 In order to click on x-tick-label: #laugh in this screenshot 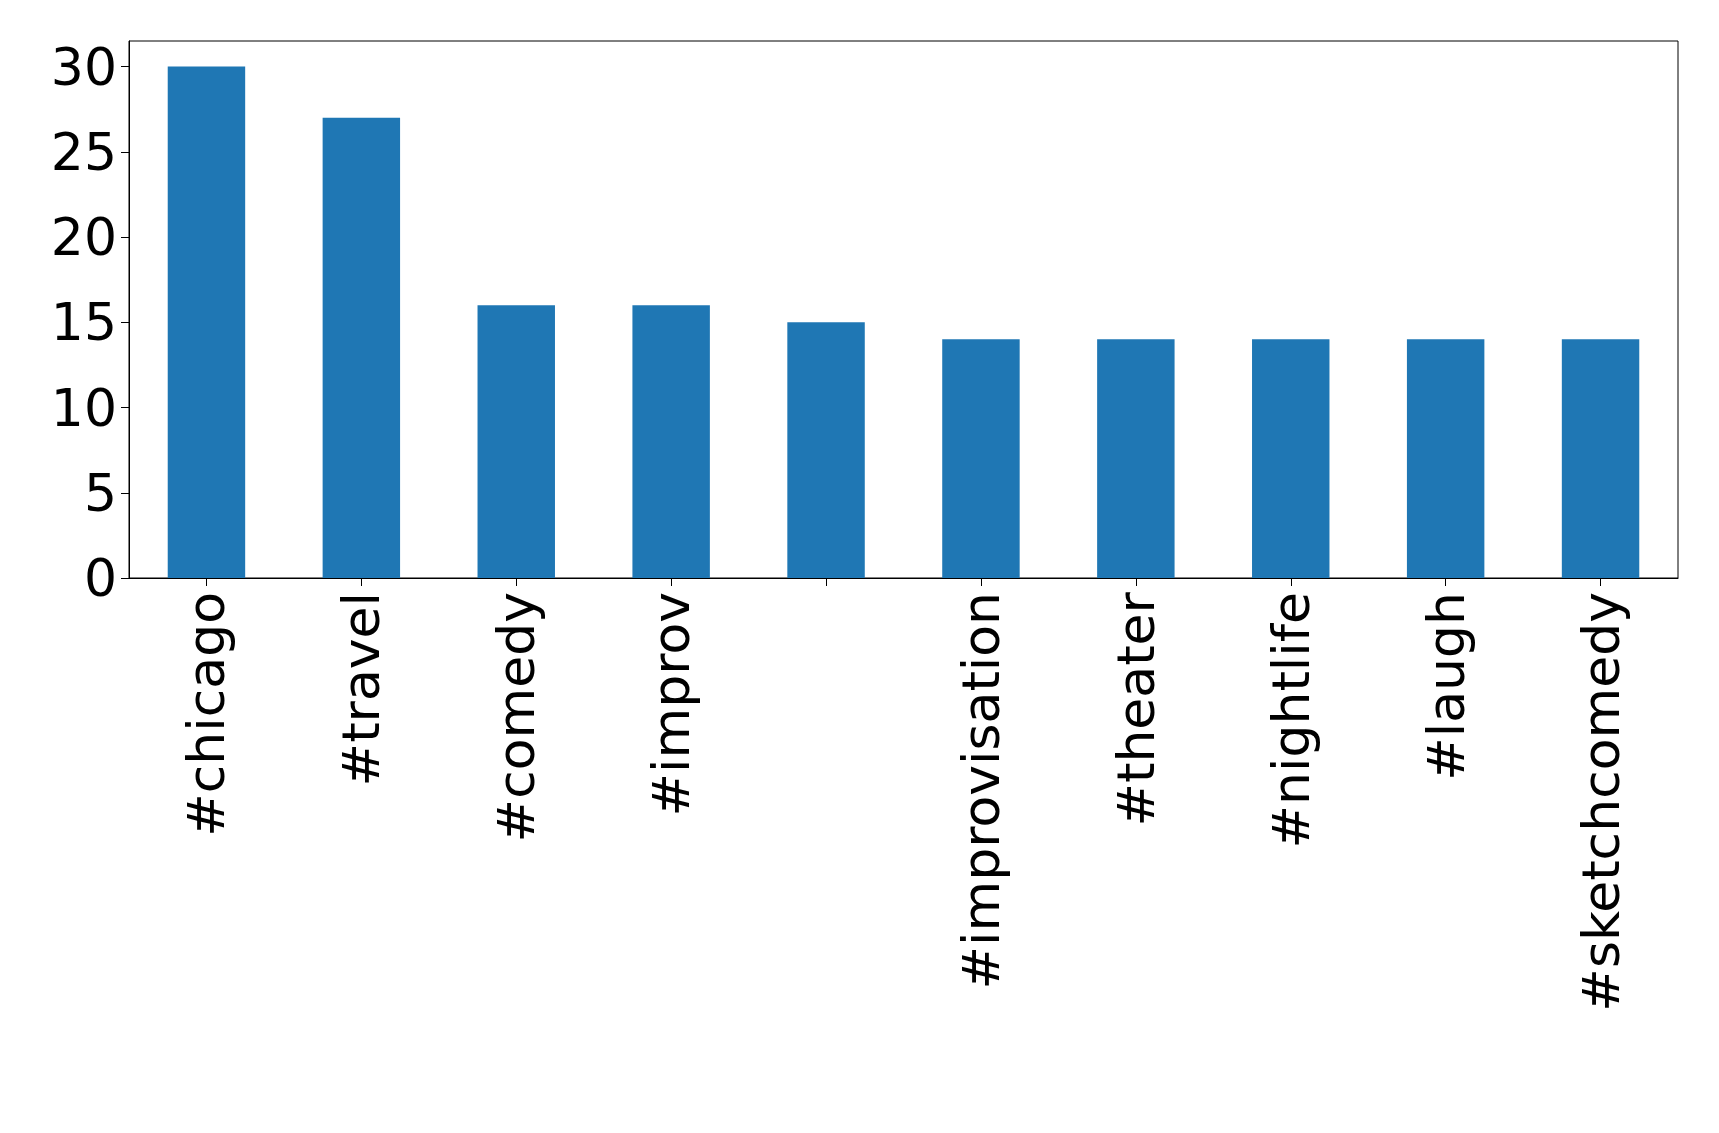, I will do `click(1445, 686)`.